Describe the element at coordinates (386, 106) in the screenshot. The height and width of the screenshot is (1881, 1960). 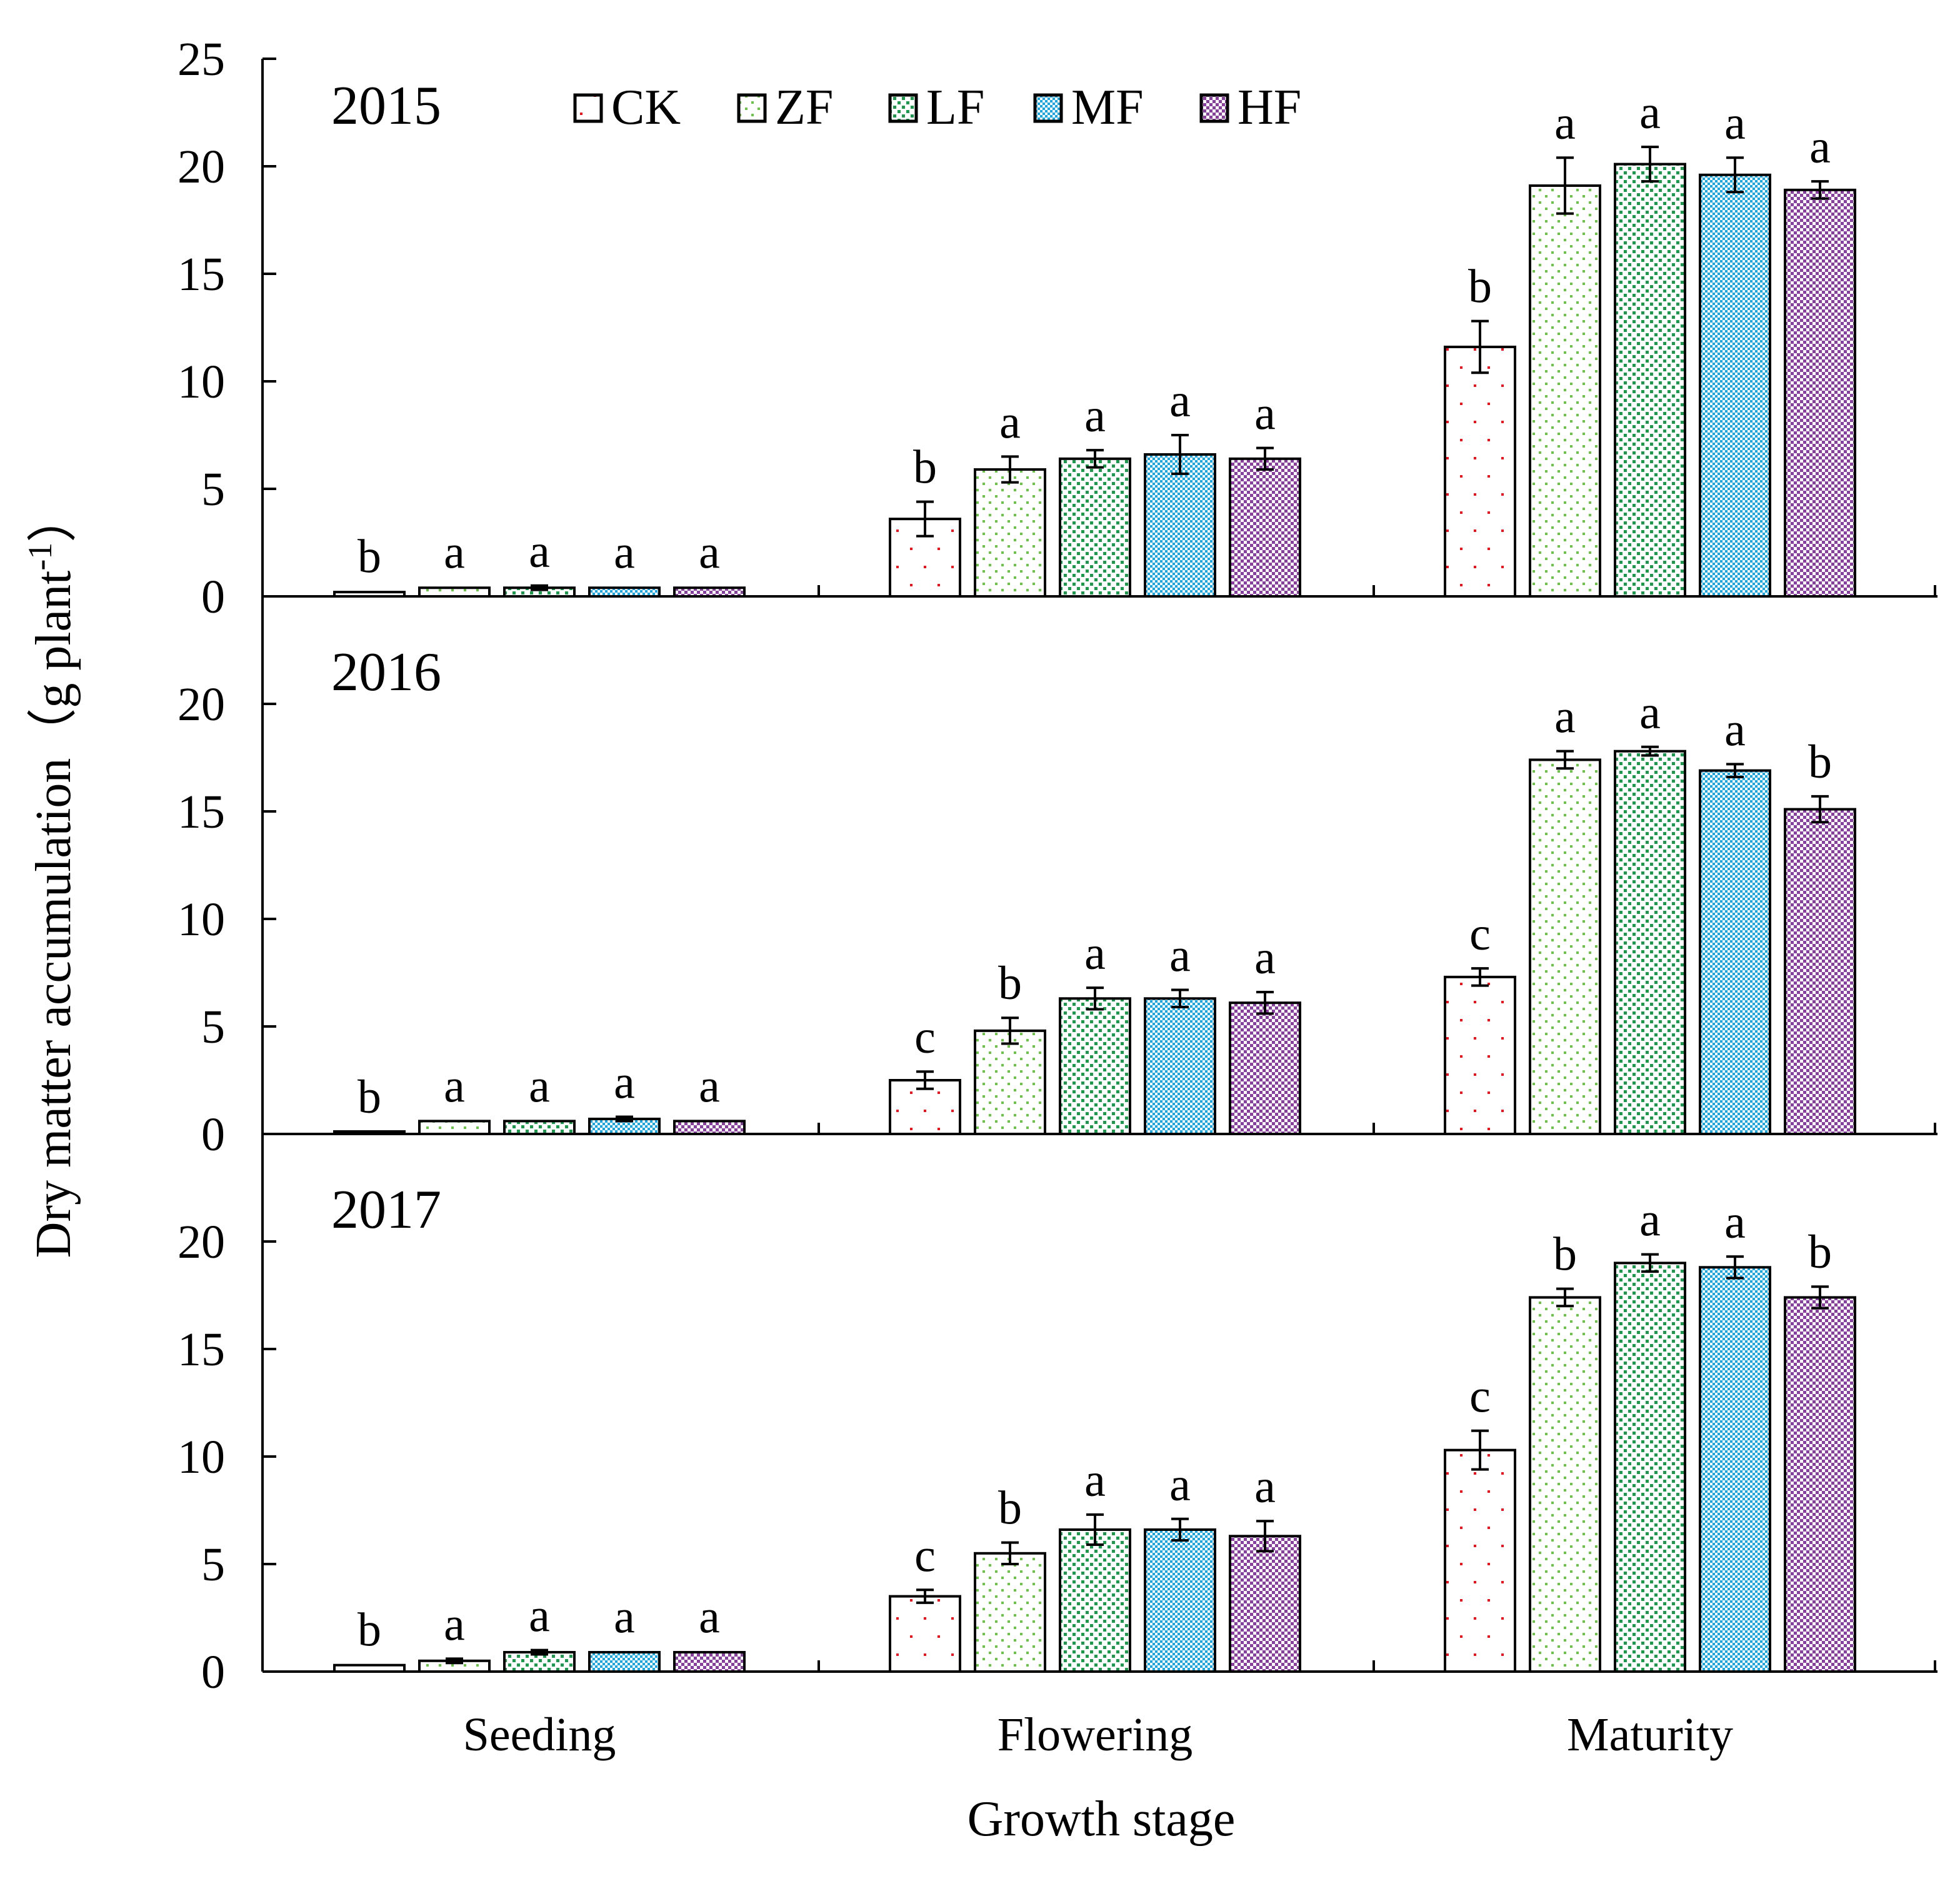
I see `panel-title: 2015` at that location.